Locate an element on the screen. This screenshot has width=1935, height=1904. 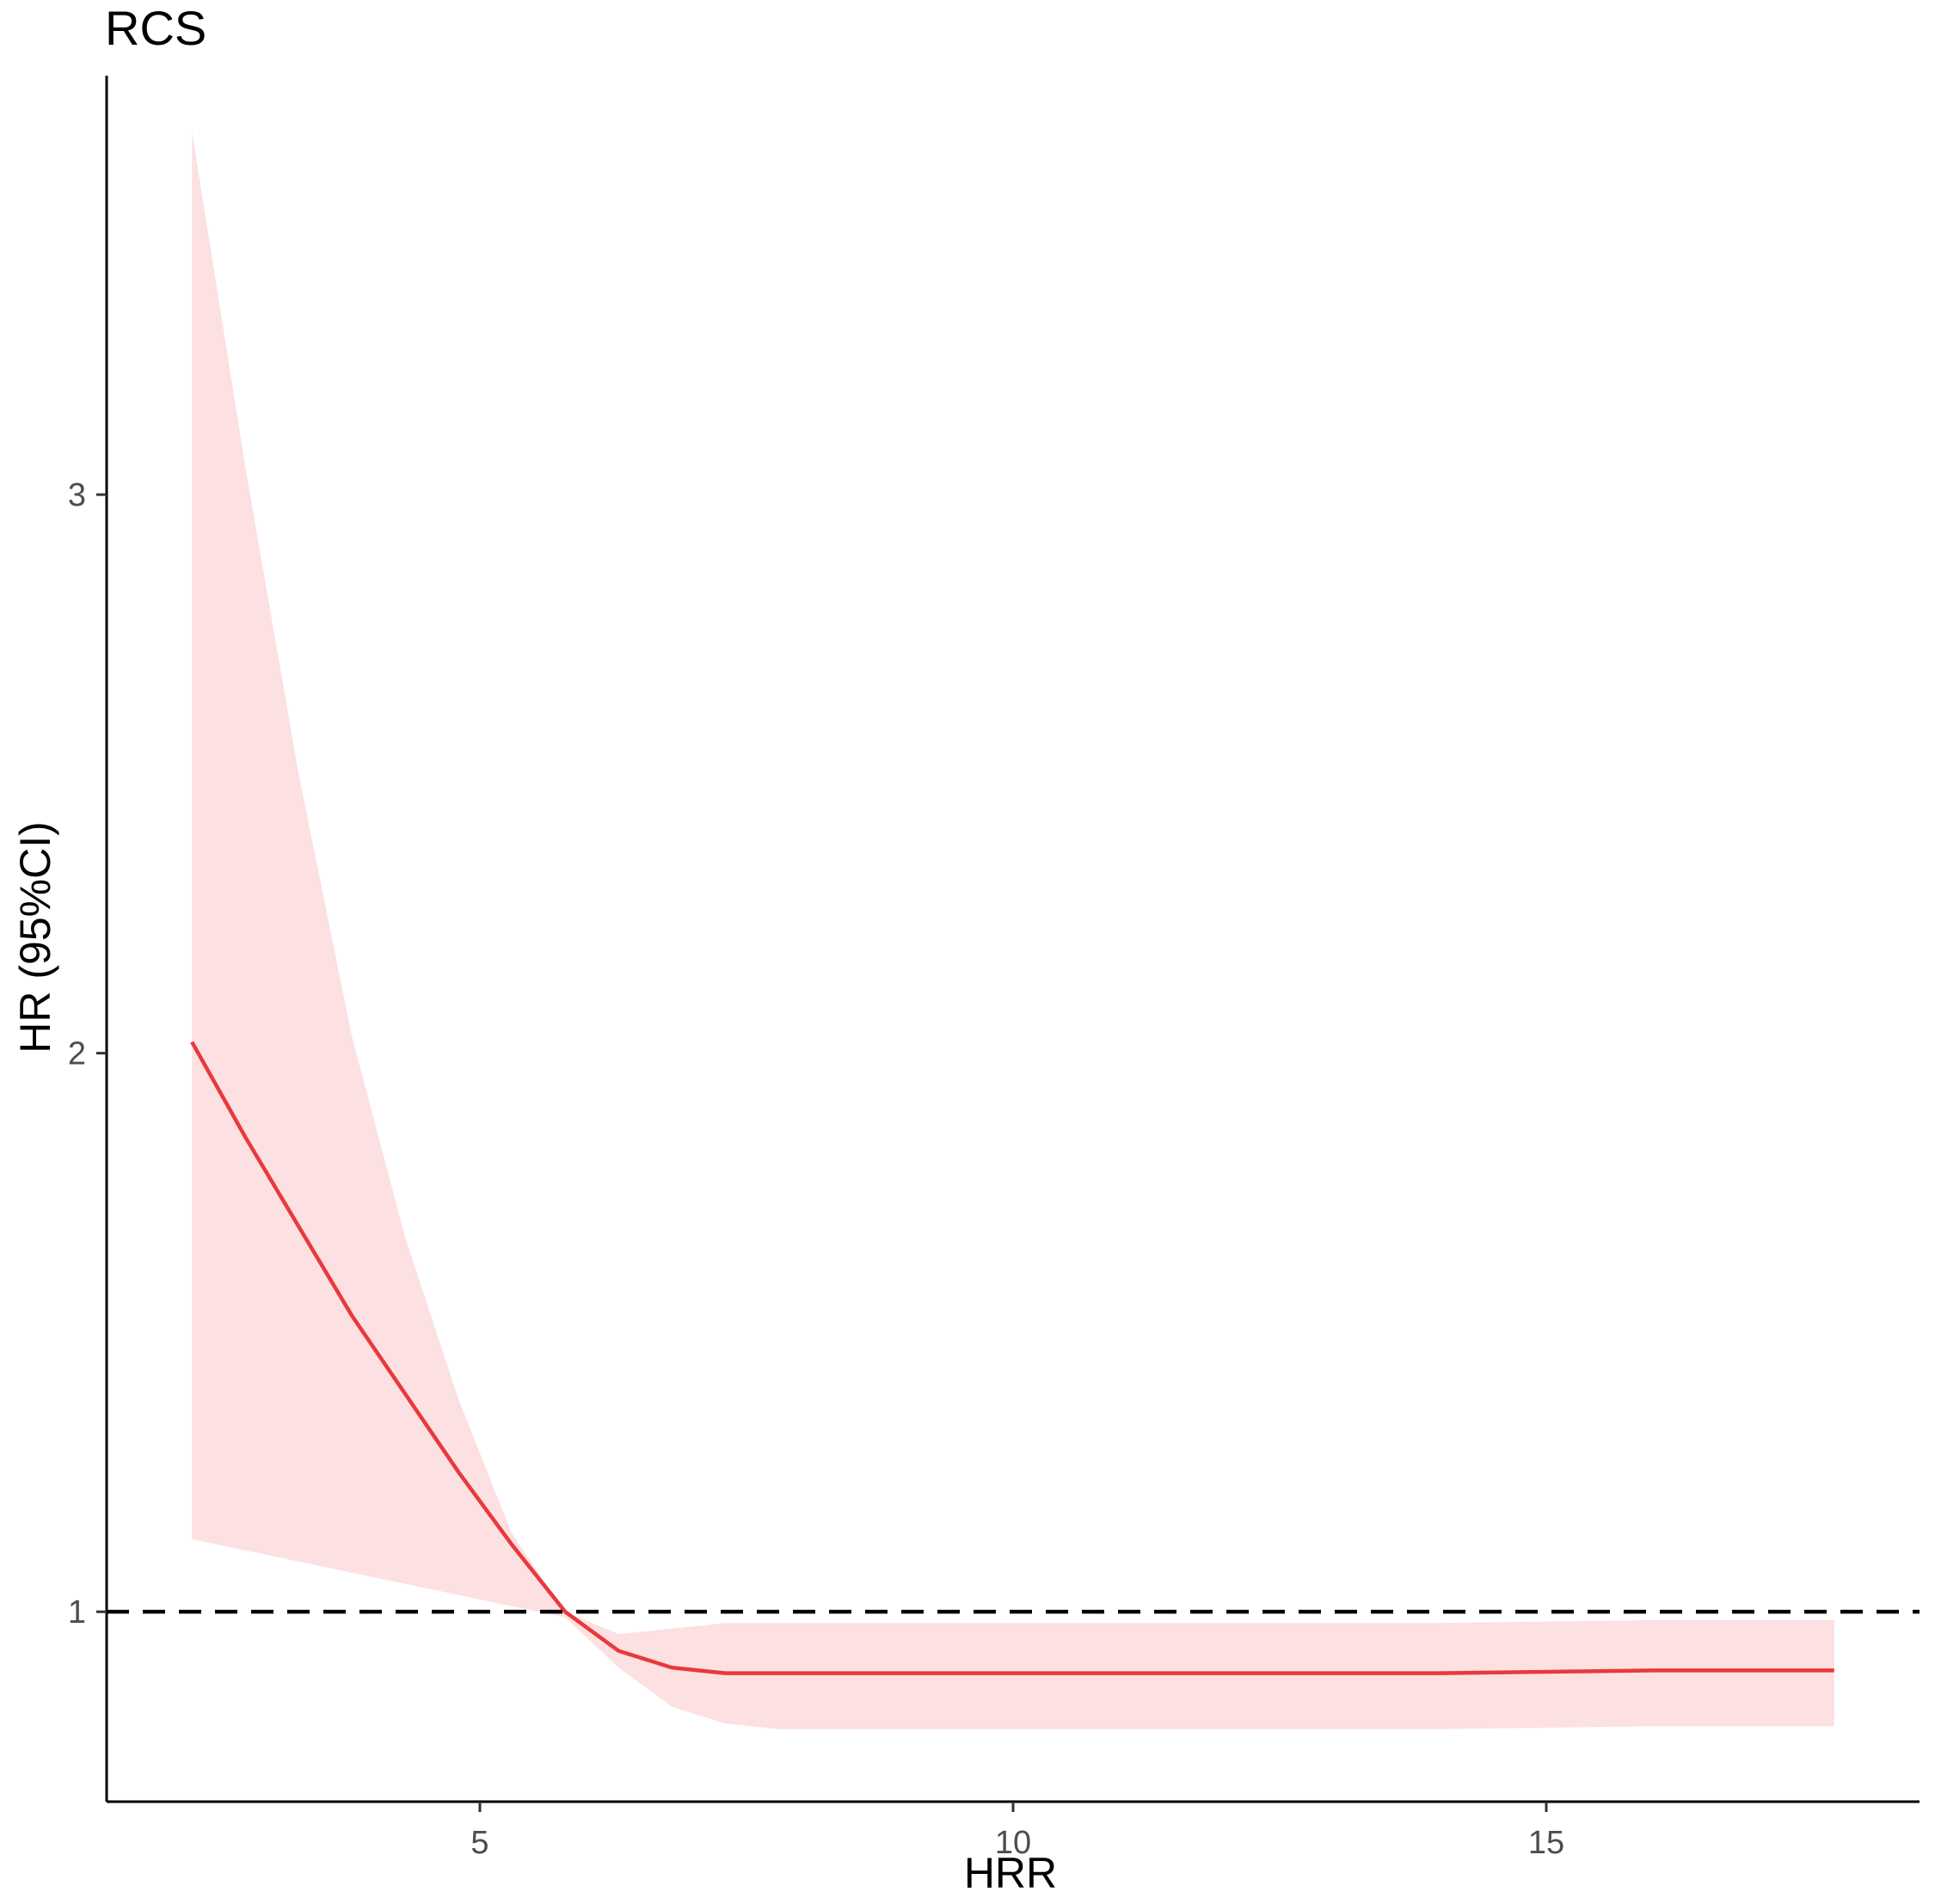
x-tick-label: 5 is located at coordinates (479, 1843).